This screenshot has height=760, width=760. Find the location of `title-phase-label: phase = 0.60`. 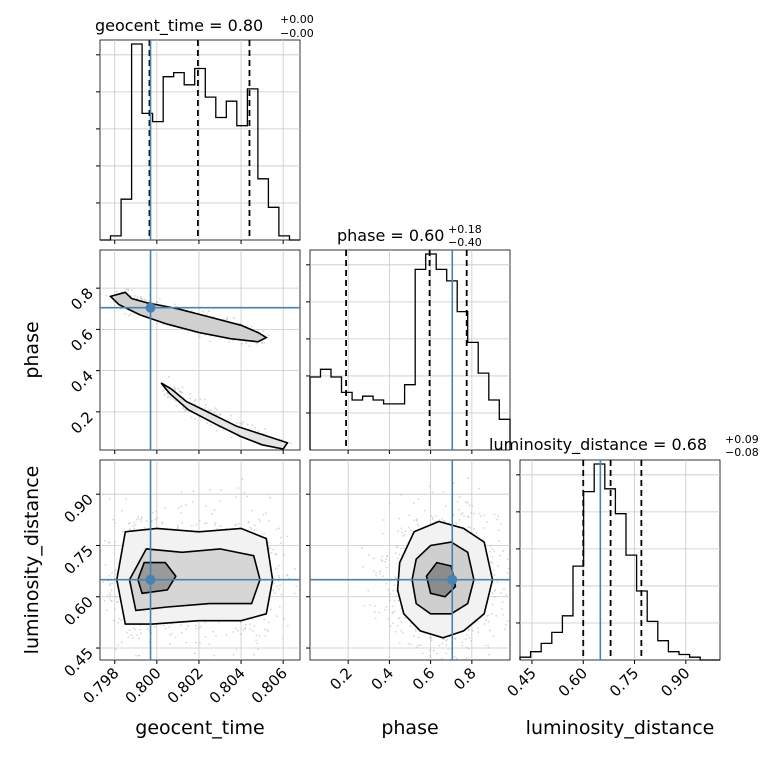

title-phase-label: phase = 0.60 is located at coordinates (390, 235).